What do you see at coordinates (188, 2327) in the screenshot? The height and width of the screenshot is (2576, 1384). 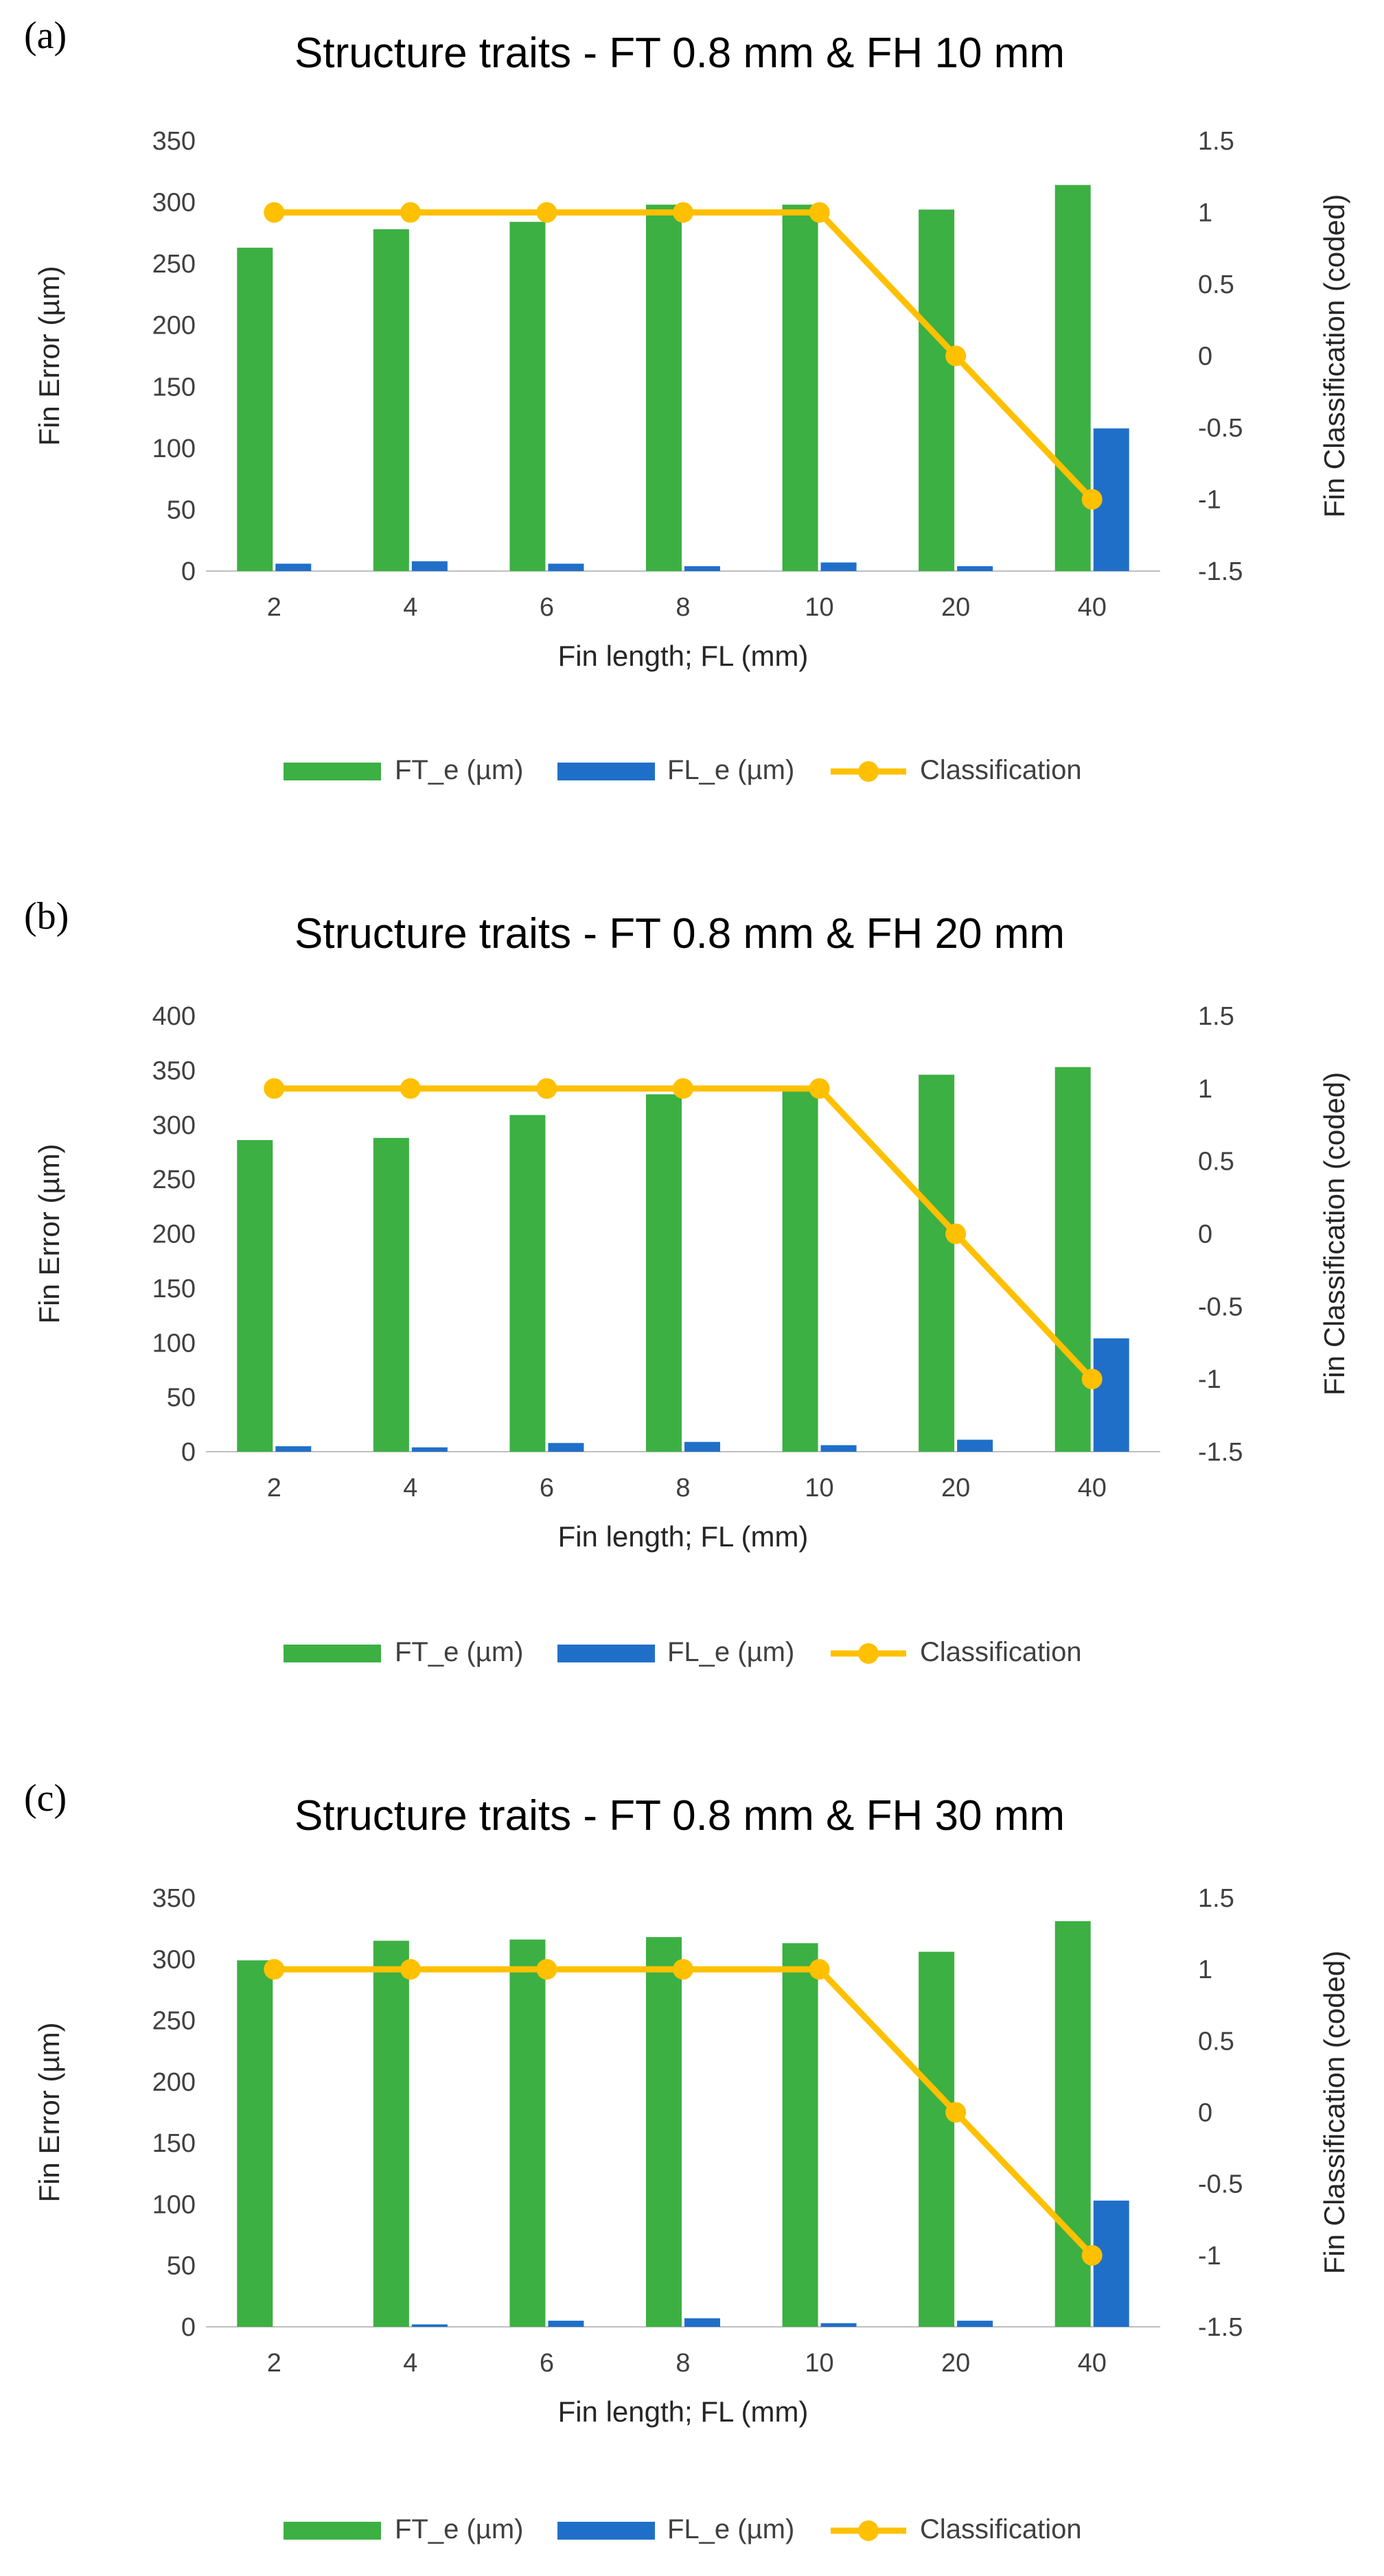 I see `y-tick-label: 0` at bounding box center [188, 2327].